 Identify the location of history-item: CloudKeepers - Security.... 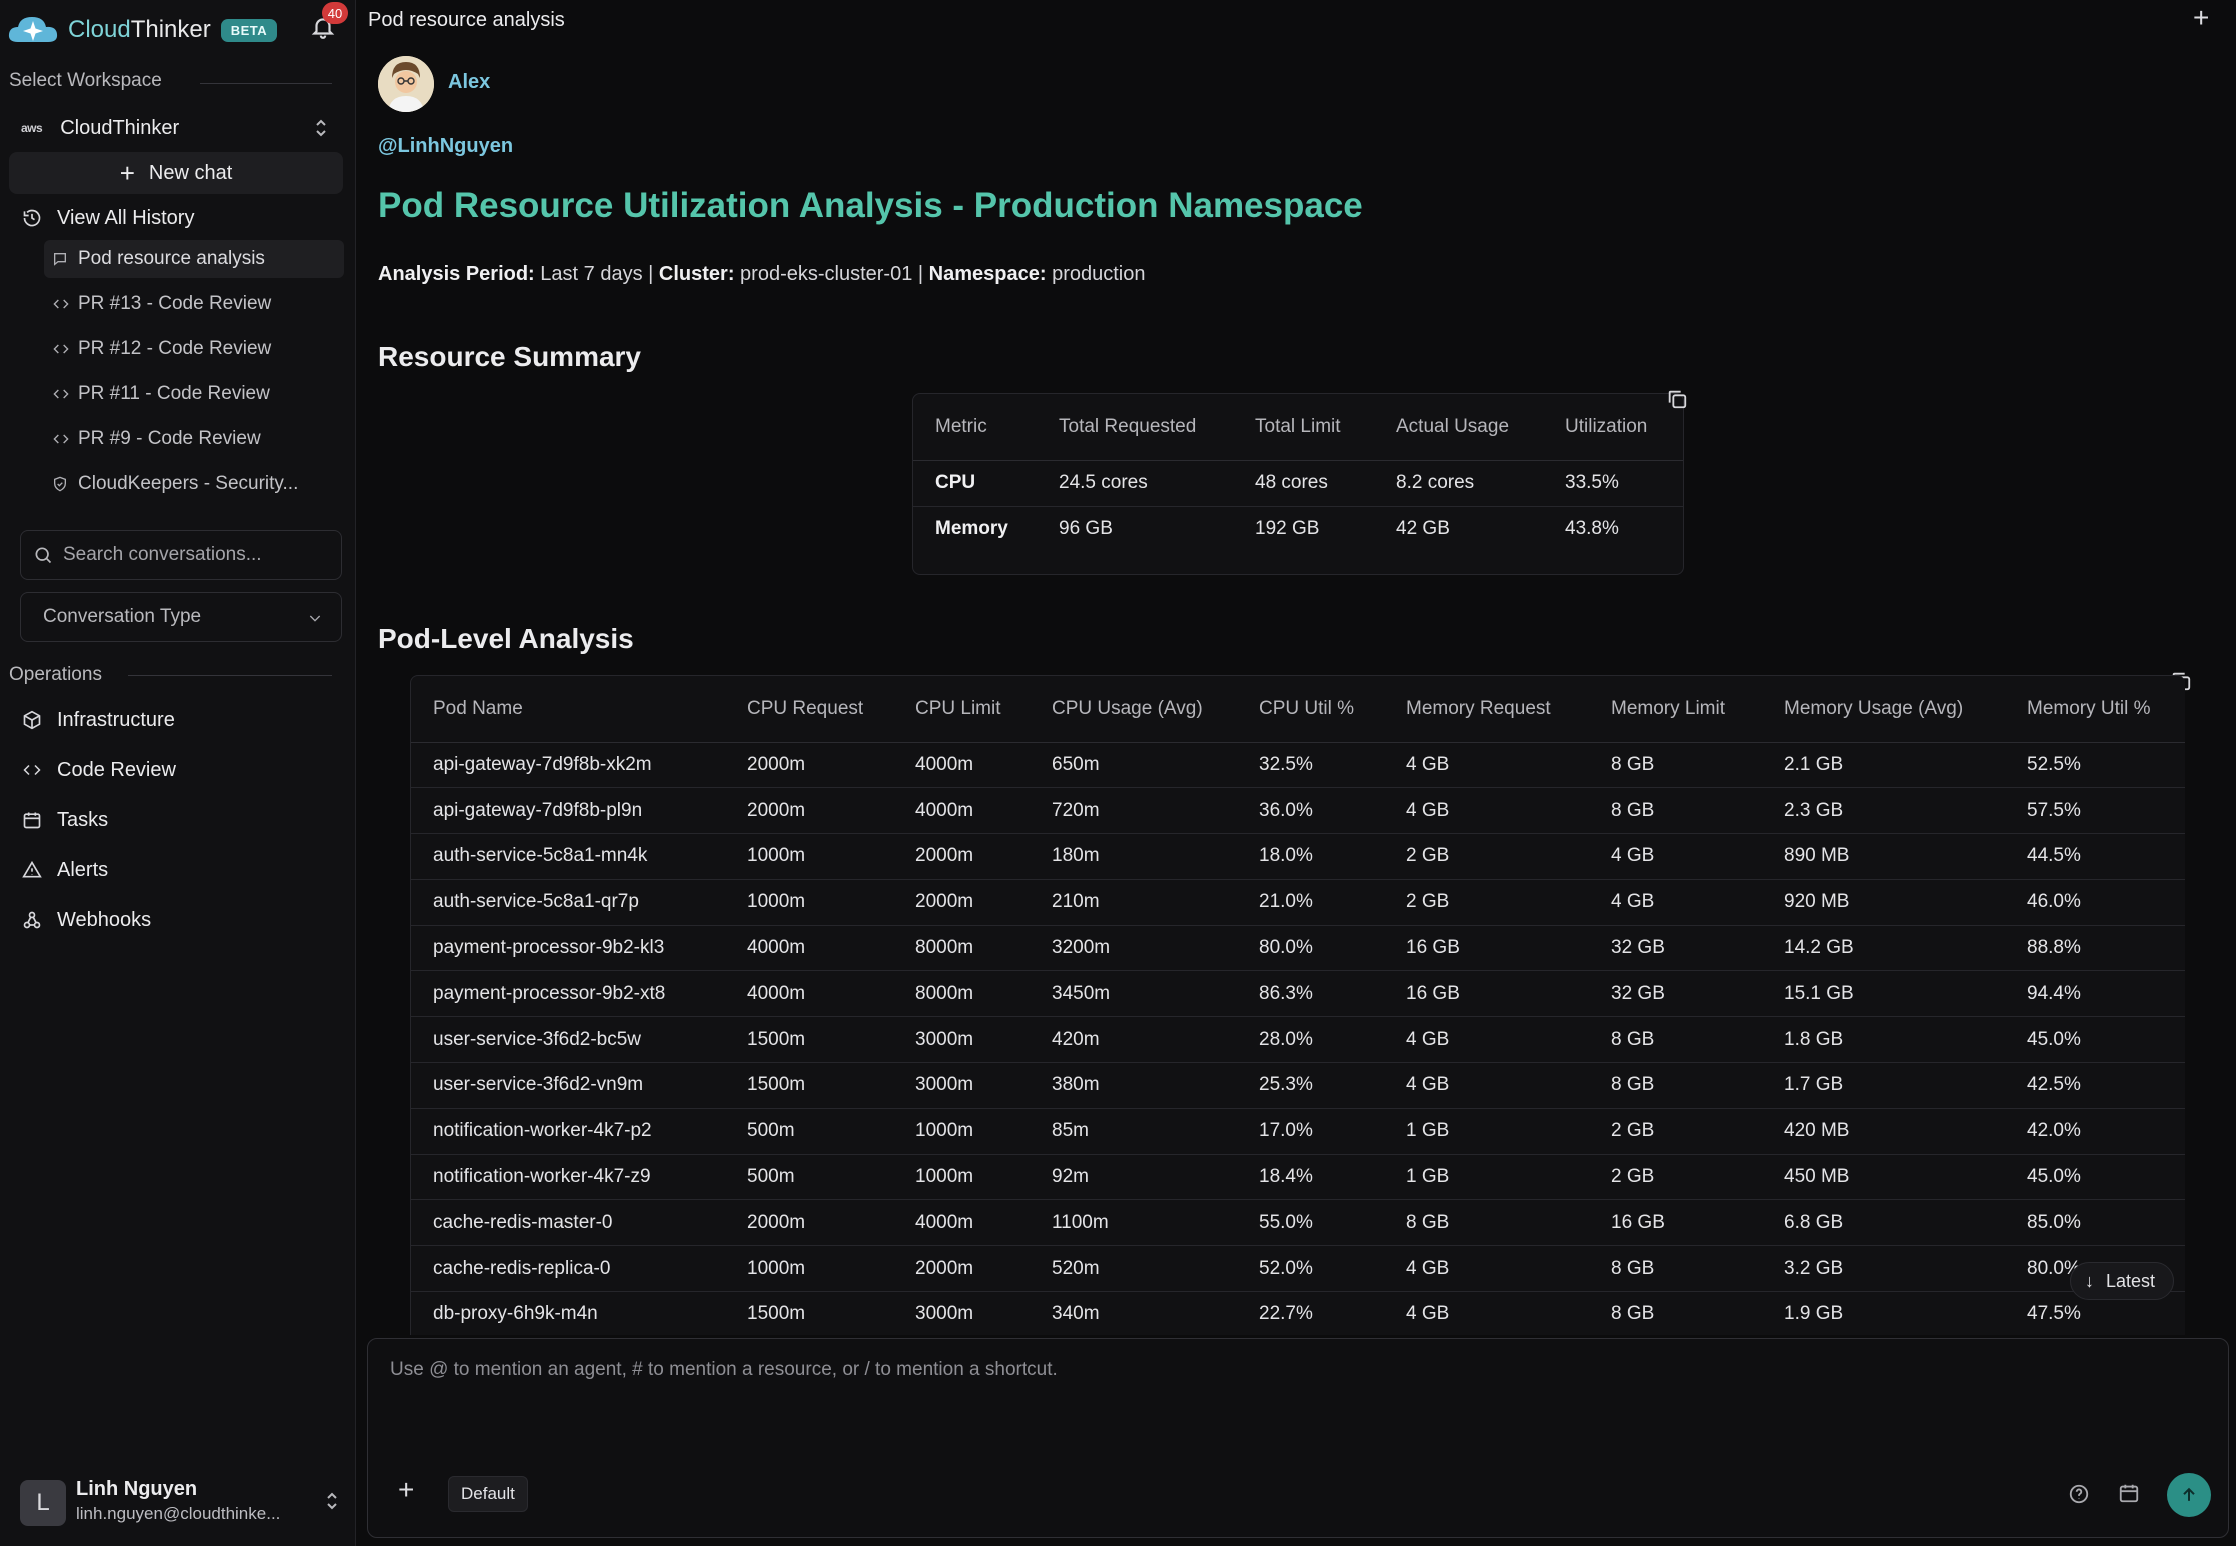
(194, 484).